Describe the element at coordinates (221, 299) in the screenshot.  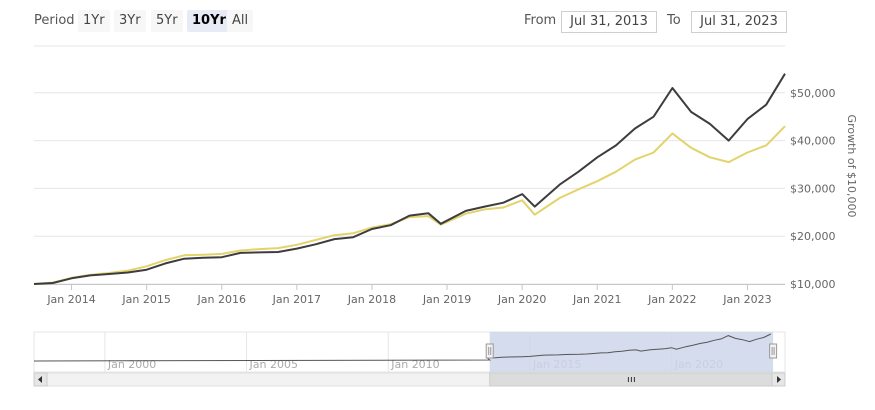
I see `x-tick-label: Jan 2016` at that location.